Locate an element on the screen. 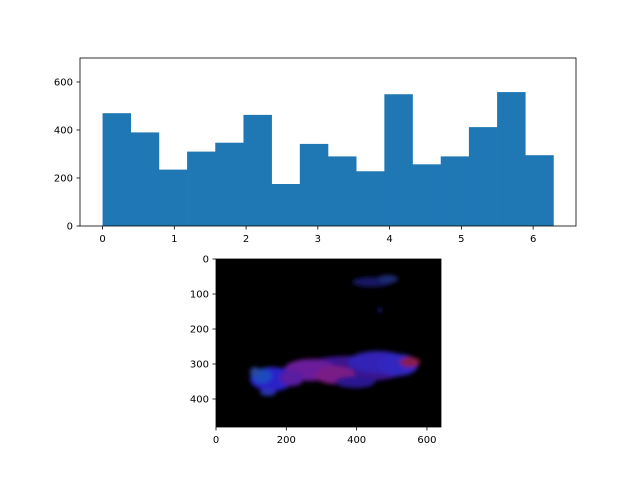  x-tick-label: 600 is located at coordinates (426, 440).